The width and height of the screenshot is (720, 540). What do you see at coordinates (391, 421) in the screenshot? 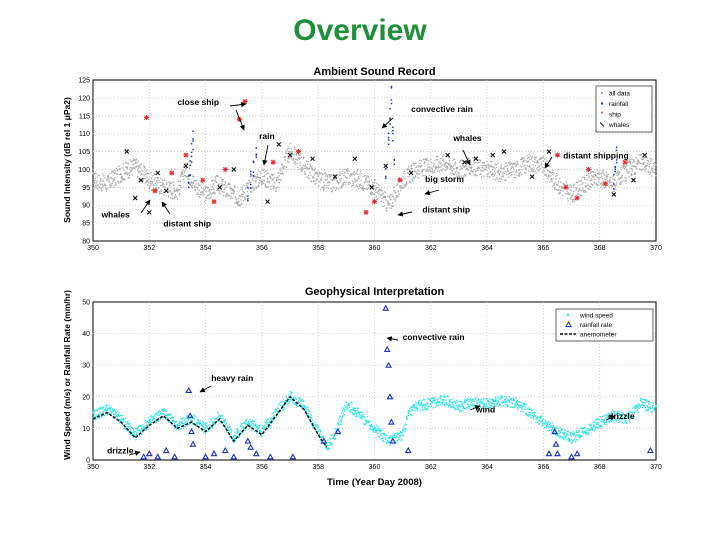
I see `rainfall-rate-point` at bounding box center [391, 421].